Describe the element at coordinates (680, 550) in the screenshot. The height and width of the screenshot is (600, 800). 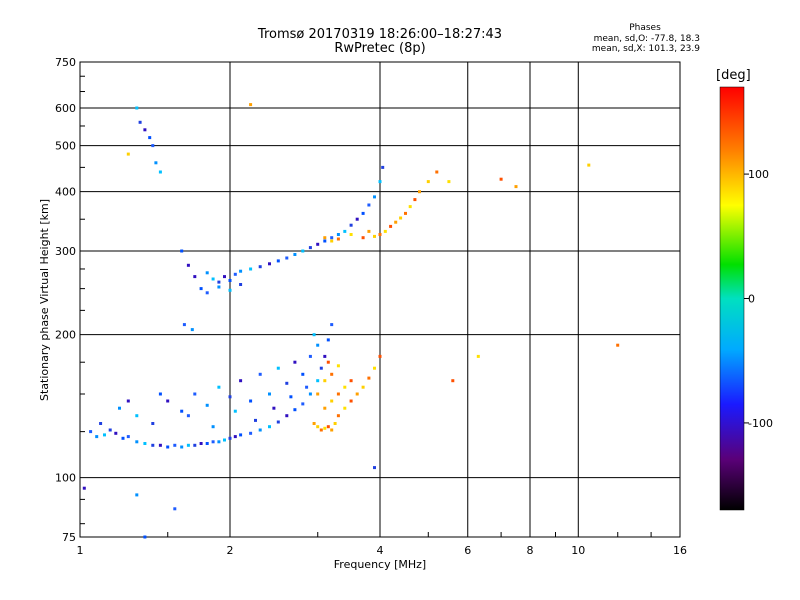
I see `x-tick-label: 16` at that location.